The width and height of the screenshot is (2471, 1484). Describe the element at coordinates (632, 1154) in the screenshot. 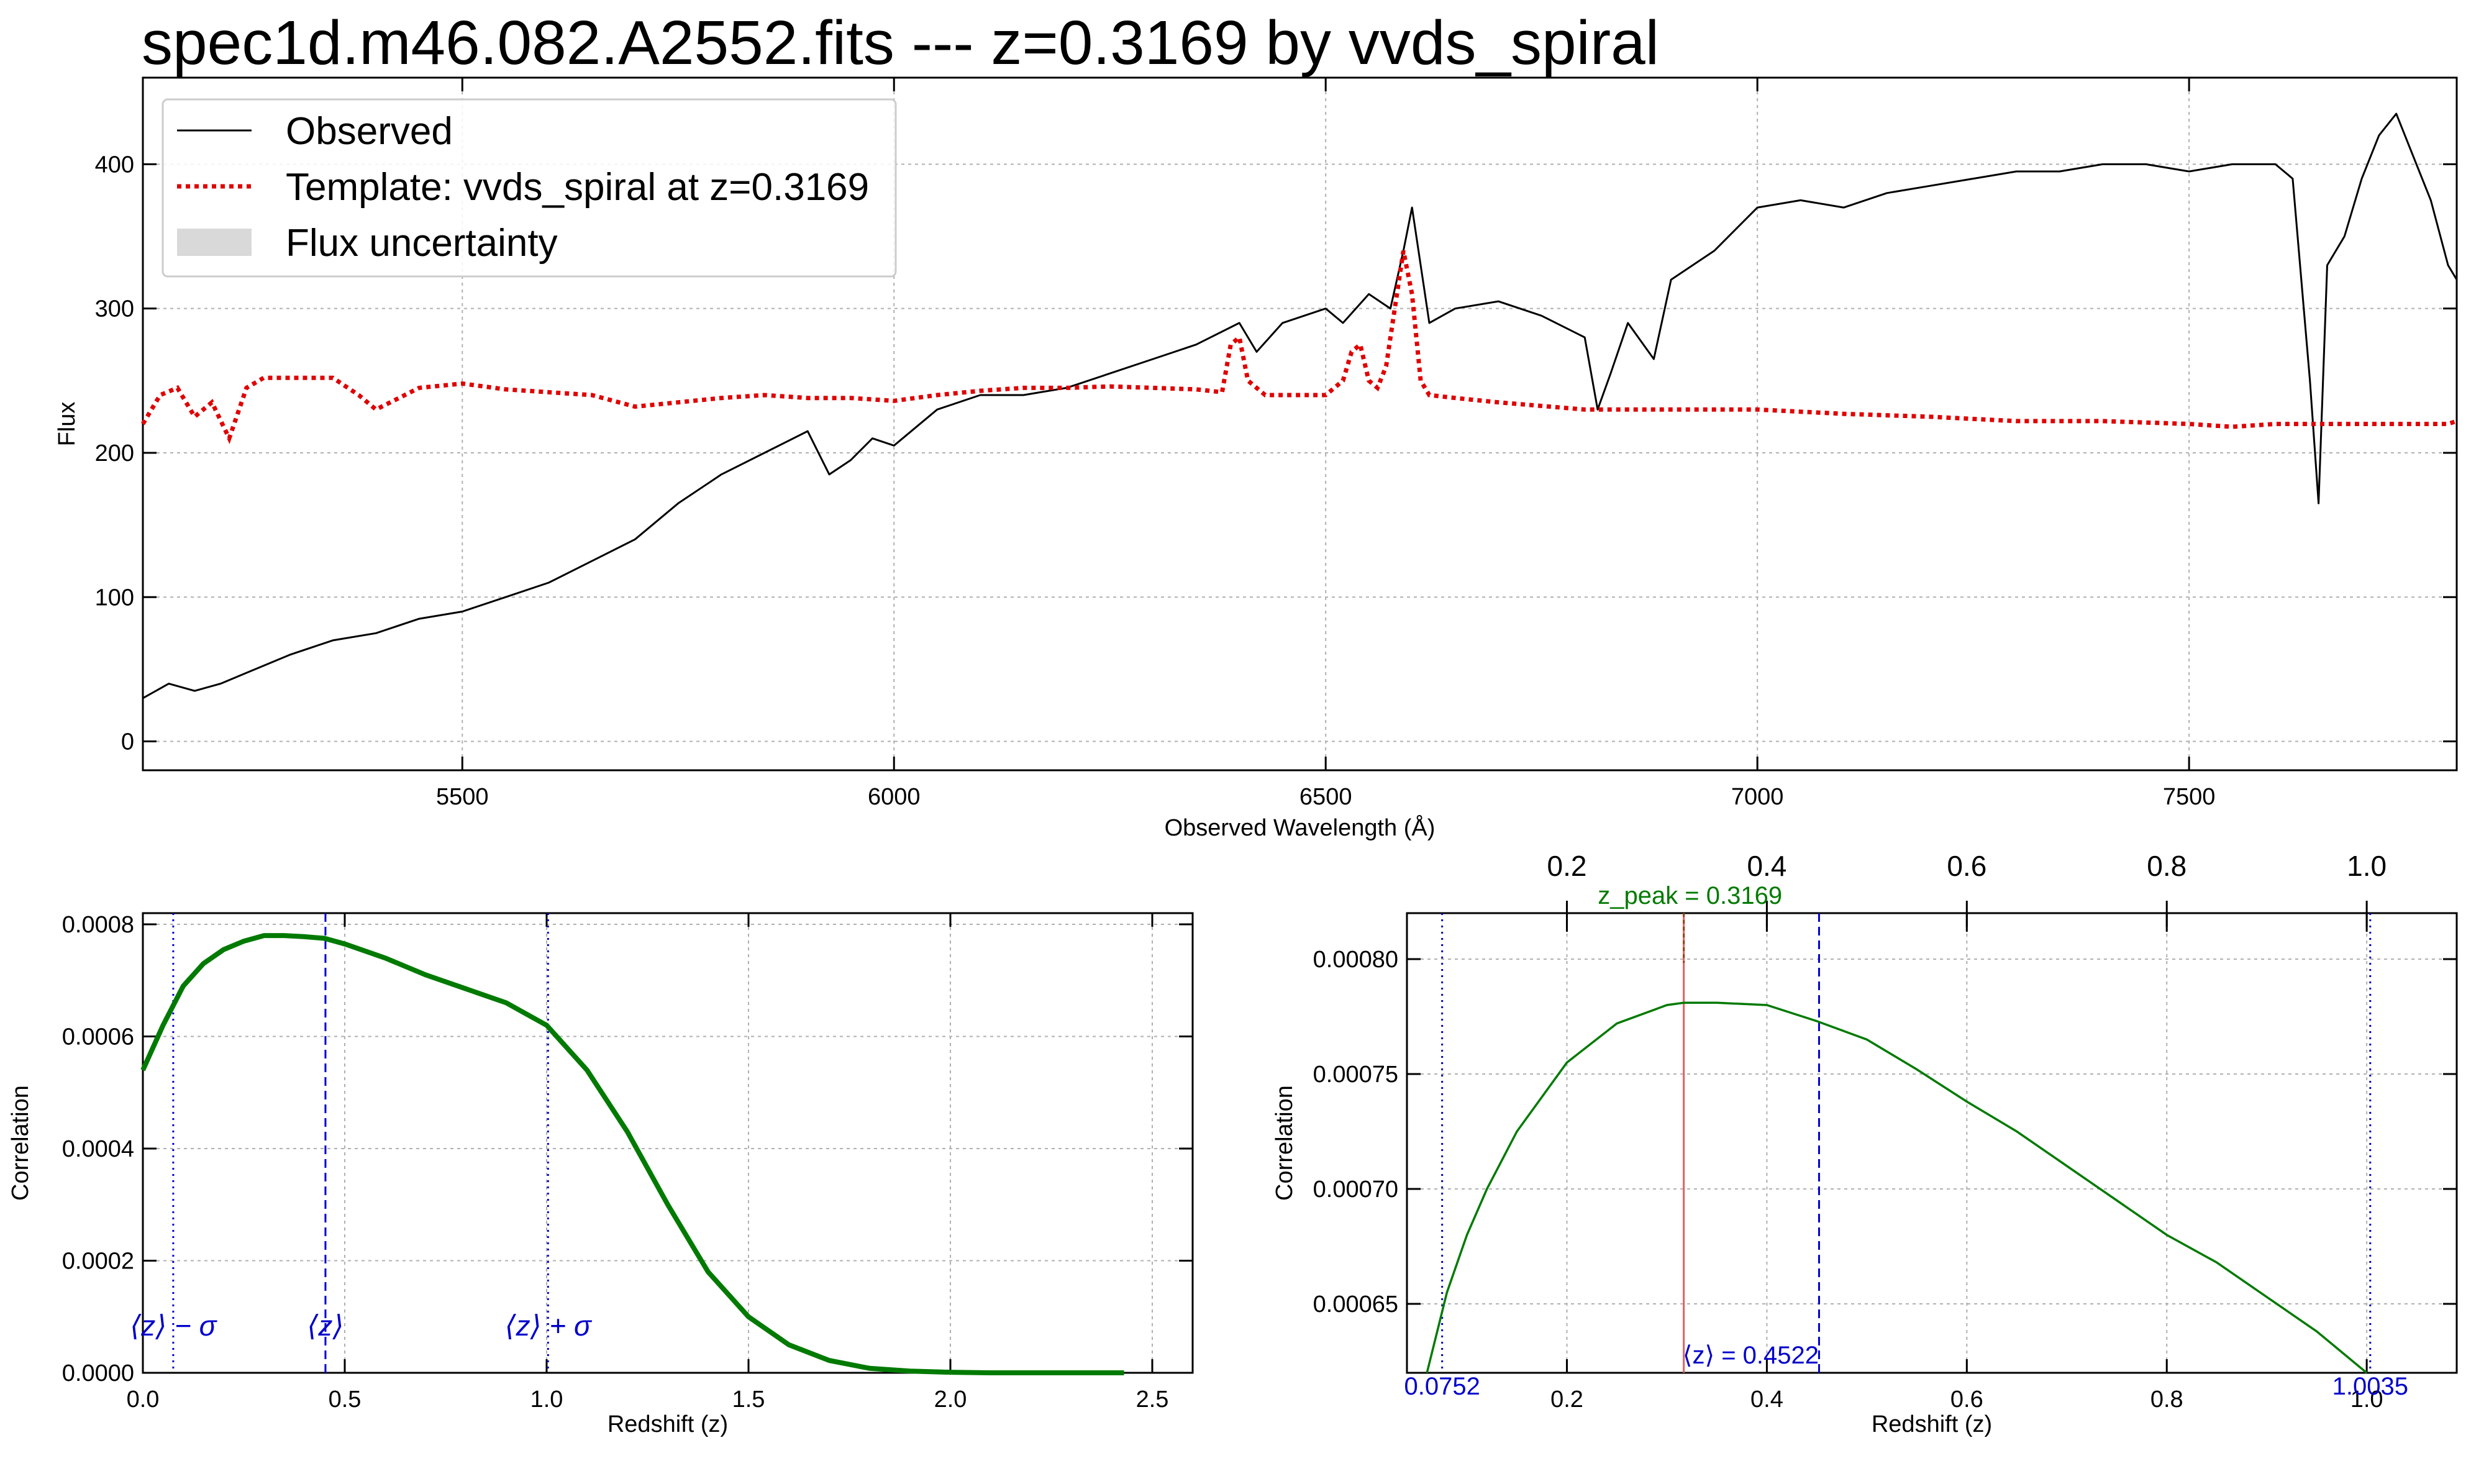

I see `correlation-curve-full` at that location.